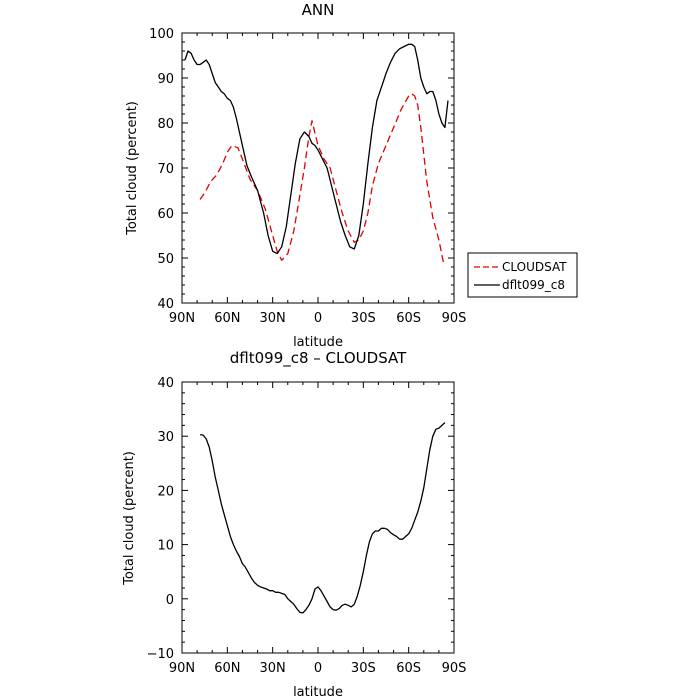 The image size is (700, 700). What do you see at coordinates (318, 668) in the screenshot?
I see `bottom-x-tick-label: 0` at bounding box center [318, 668].